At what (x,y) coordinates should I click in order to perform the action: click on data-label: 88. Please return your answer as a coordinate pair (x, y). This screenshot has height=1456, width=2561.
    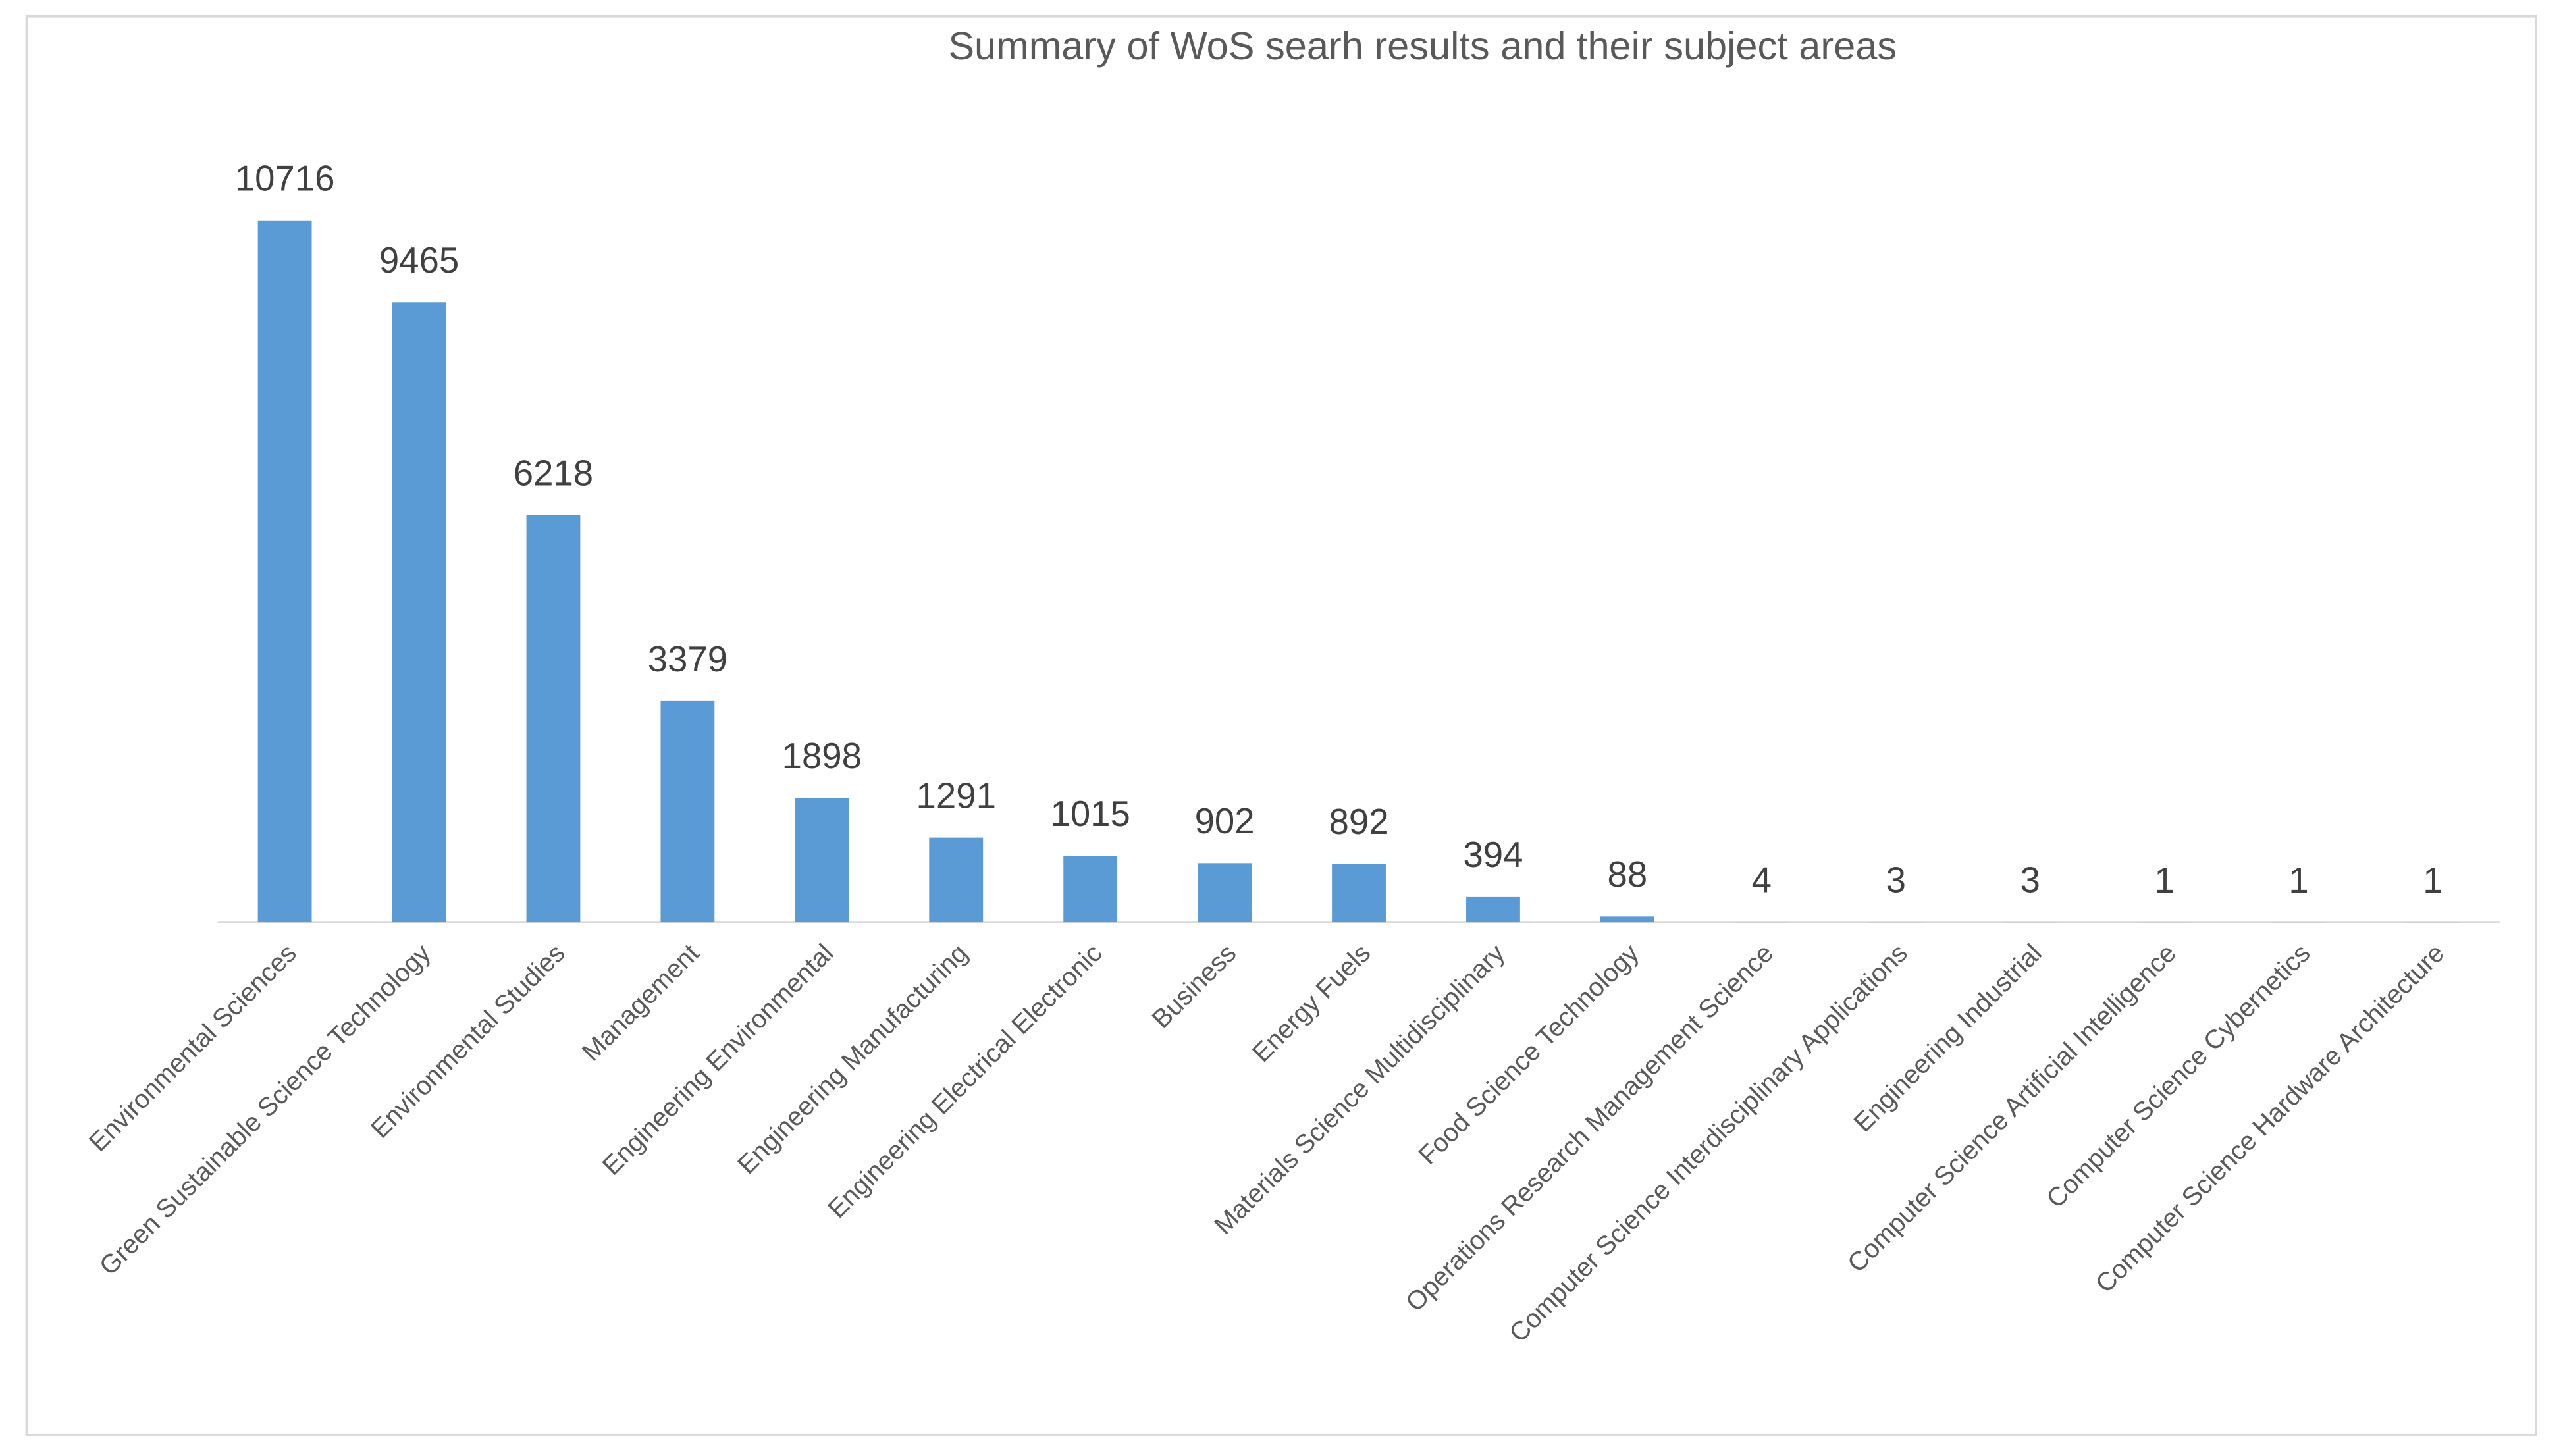
    Looking at the image, I should click on (1628, 874).